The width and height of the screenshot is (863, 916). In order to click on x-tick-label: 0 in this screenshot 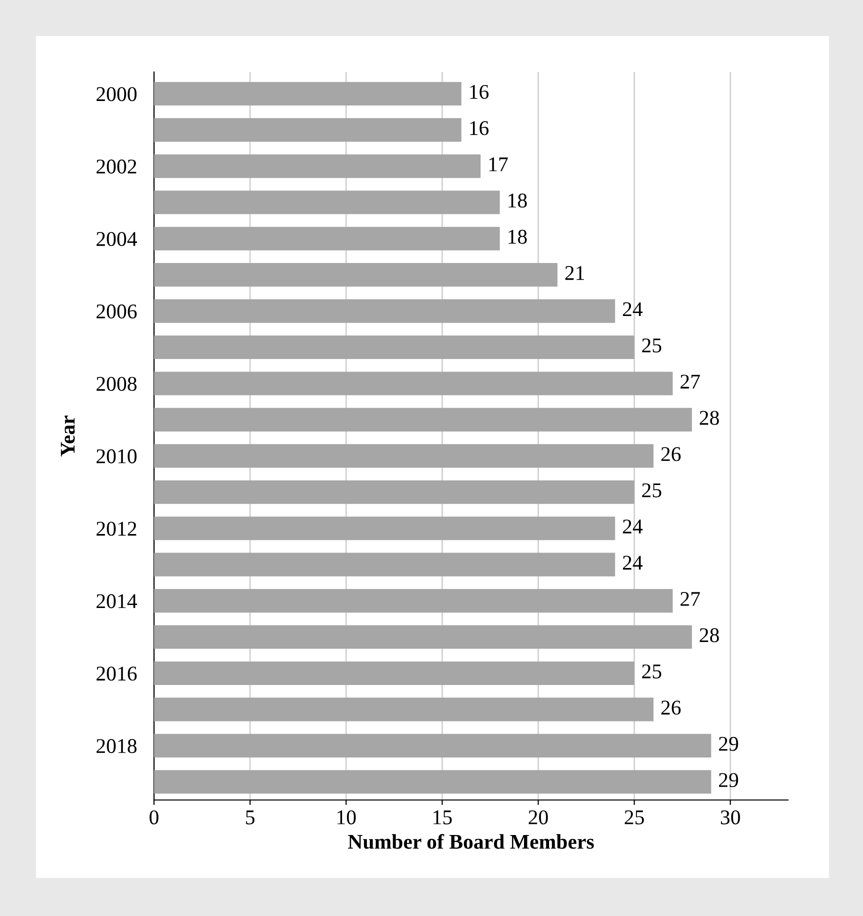, I will do `click(154, 817)`.